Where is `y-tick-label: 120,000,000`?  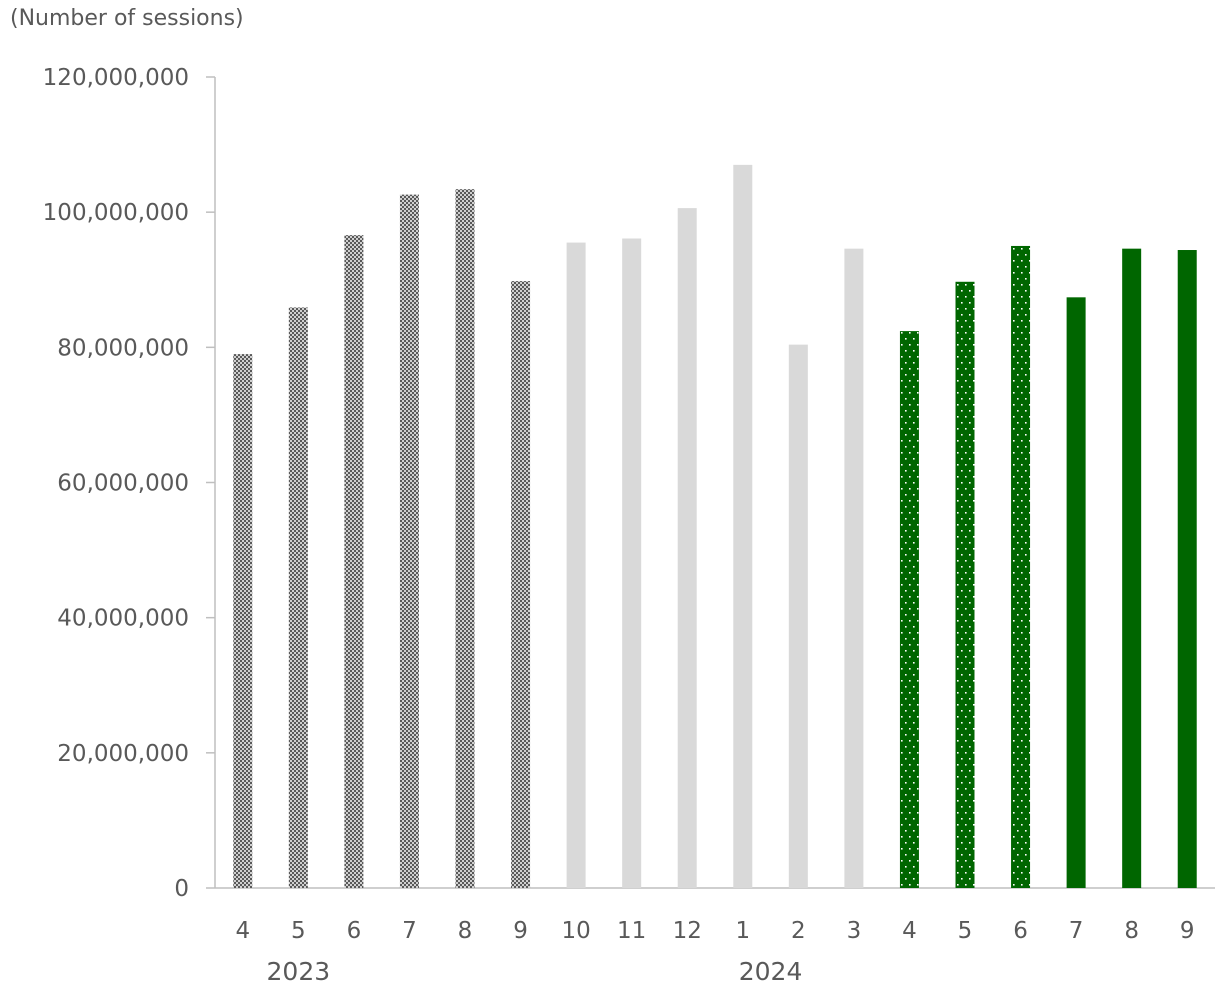 y-tick-label: 120,000,000 is located at coordinates (116, 78).